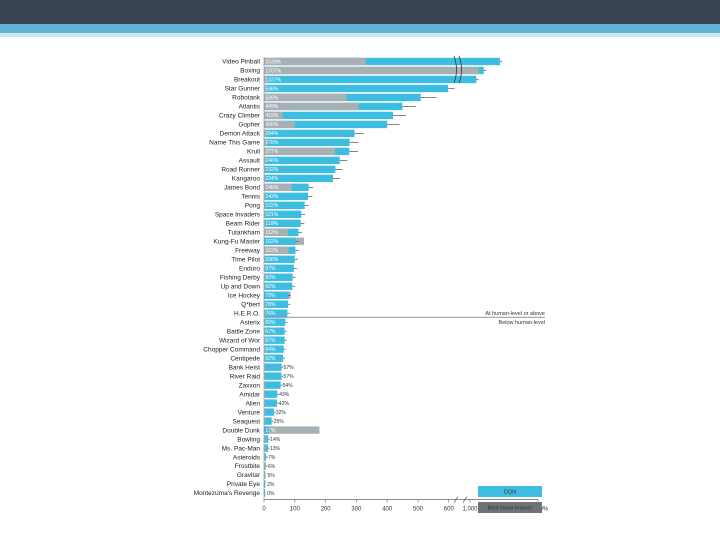 This screenshot has height=540, width=720. What do you see at coordinates (284, 404) in the screenshot?
I see `bar-value-label: 42%` at bounding box center [284, 404].